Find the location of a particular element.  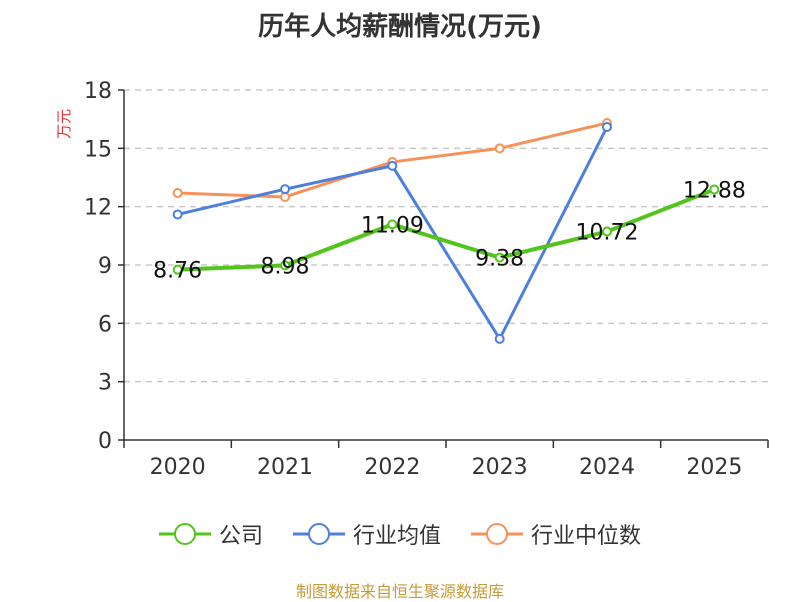

data-label: 11.09 is located at coordinates (392, 225).